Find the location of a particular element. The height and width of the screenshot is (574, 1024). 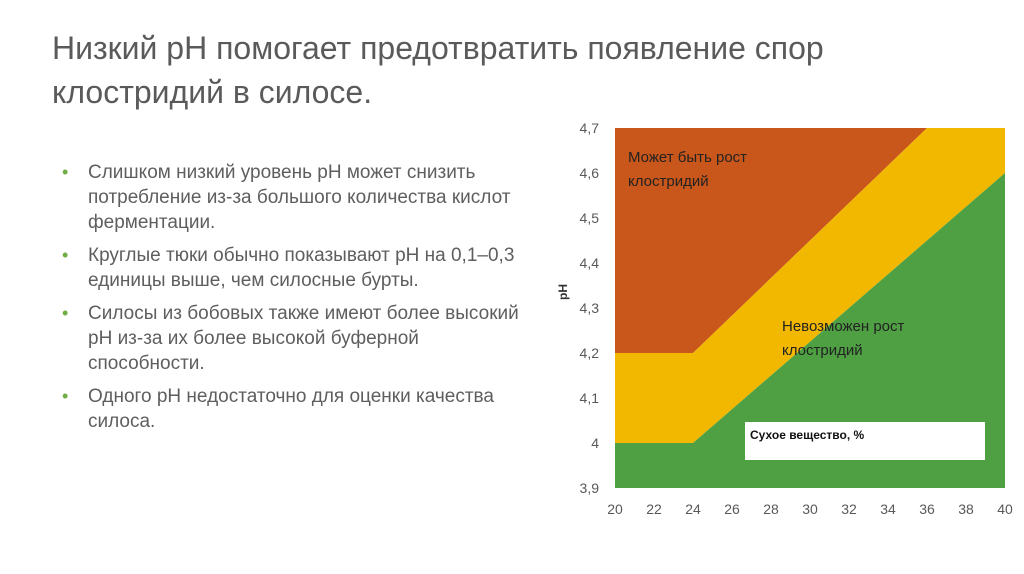

region-label-safe-line2: клостридий is located at coordinates (822, 350).